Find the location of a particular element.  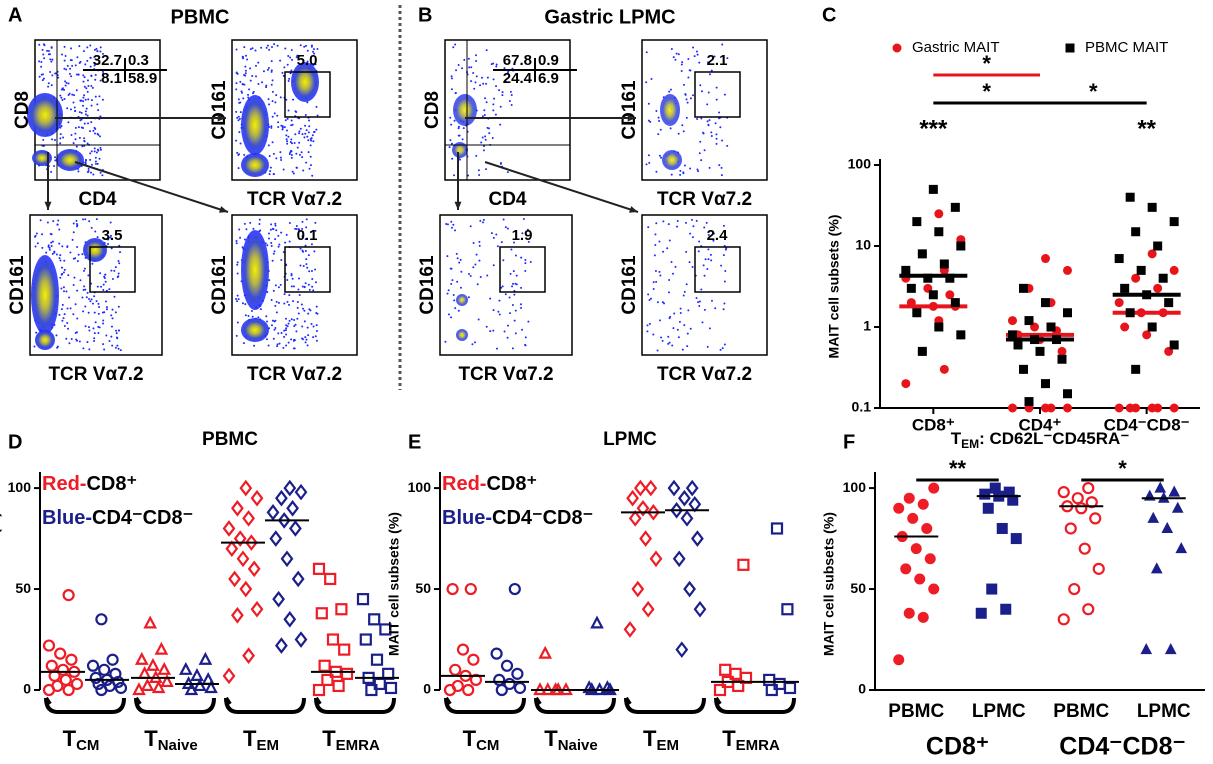

x-tick-label: TEM is located at coordinates (661, 740).